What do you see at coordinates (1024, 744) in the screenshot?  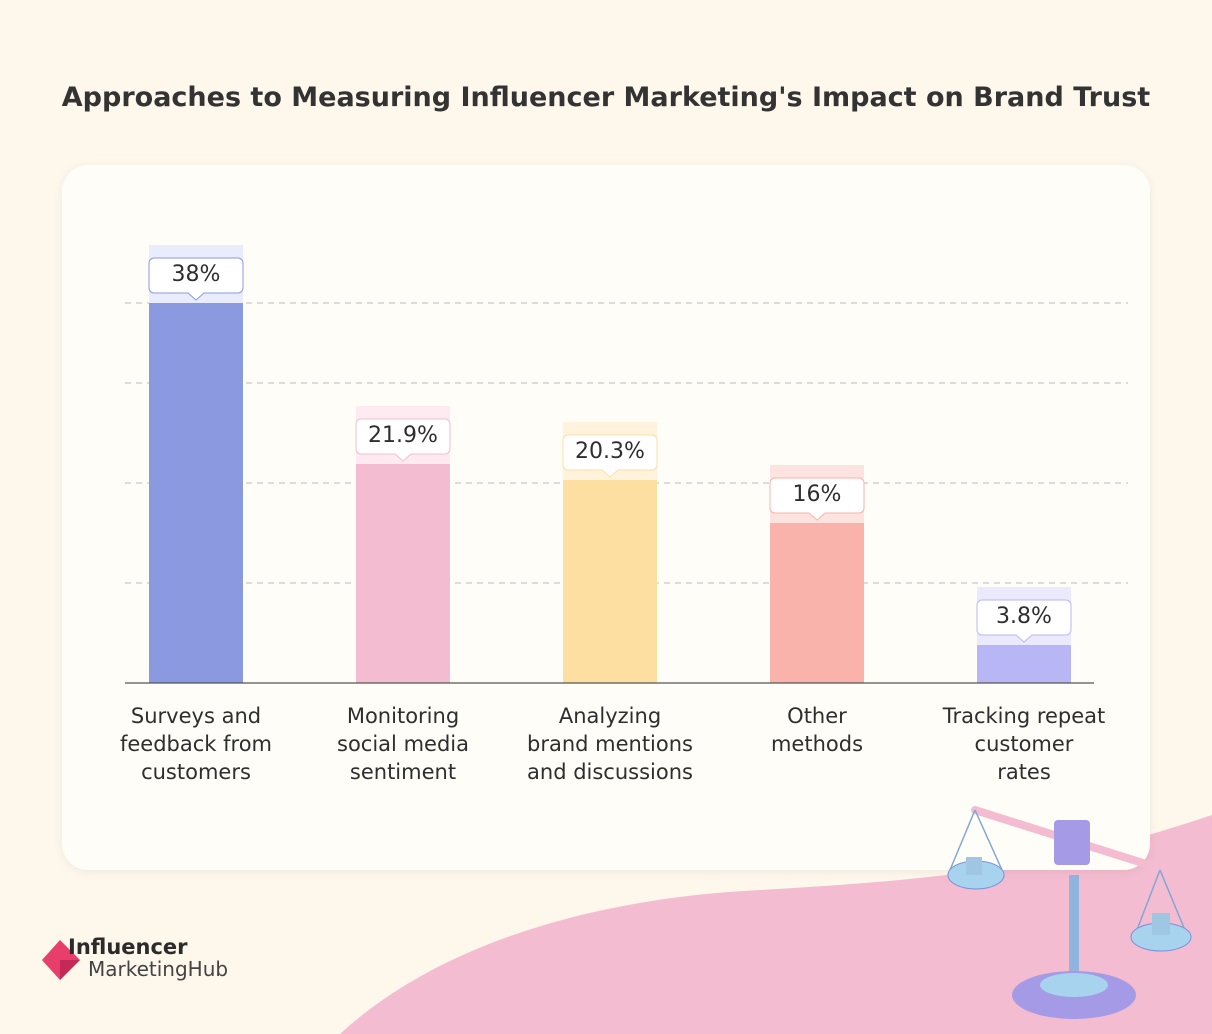 I see `x-tick-label: Tracking repeat customer rates` at bounding box center [1024, 744].